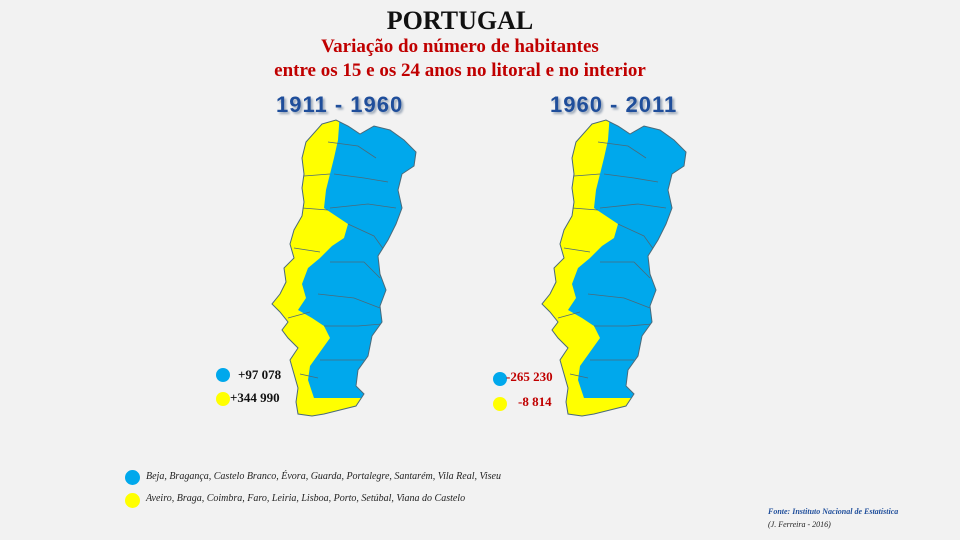  I want to click on litoral-dot-1911-1960, so click(223, 399).